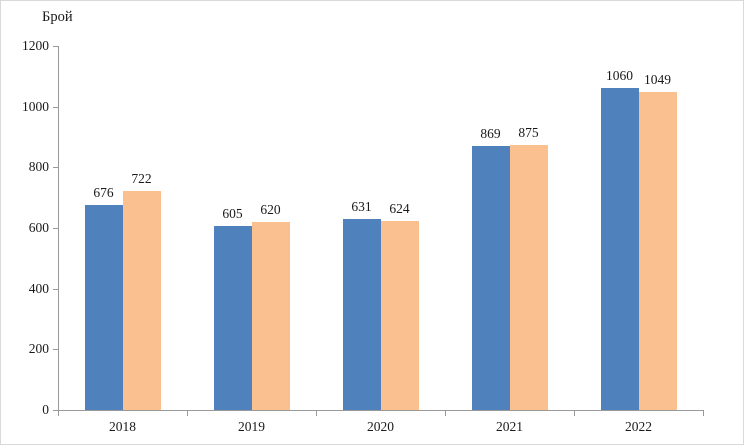 This screenshot has height=445, width=744. Describe the element at coordinates (270, 316) in the screenshot. I see `bar-orange-2019` at that location.